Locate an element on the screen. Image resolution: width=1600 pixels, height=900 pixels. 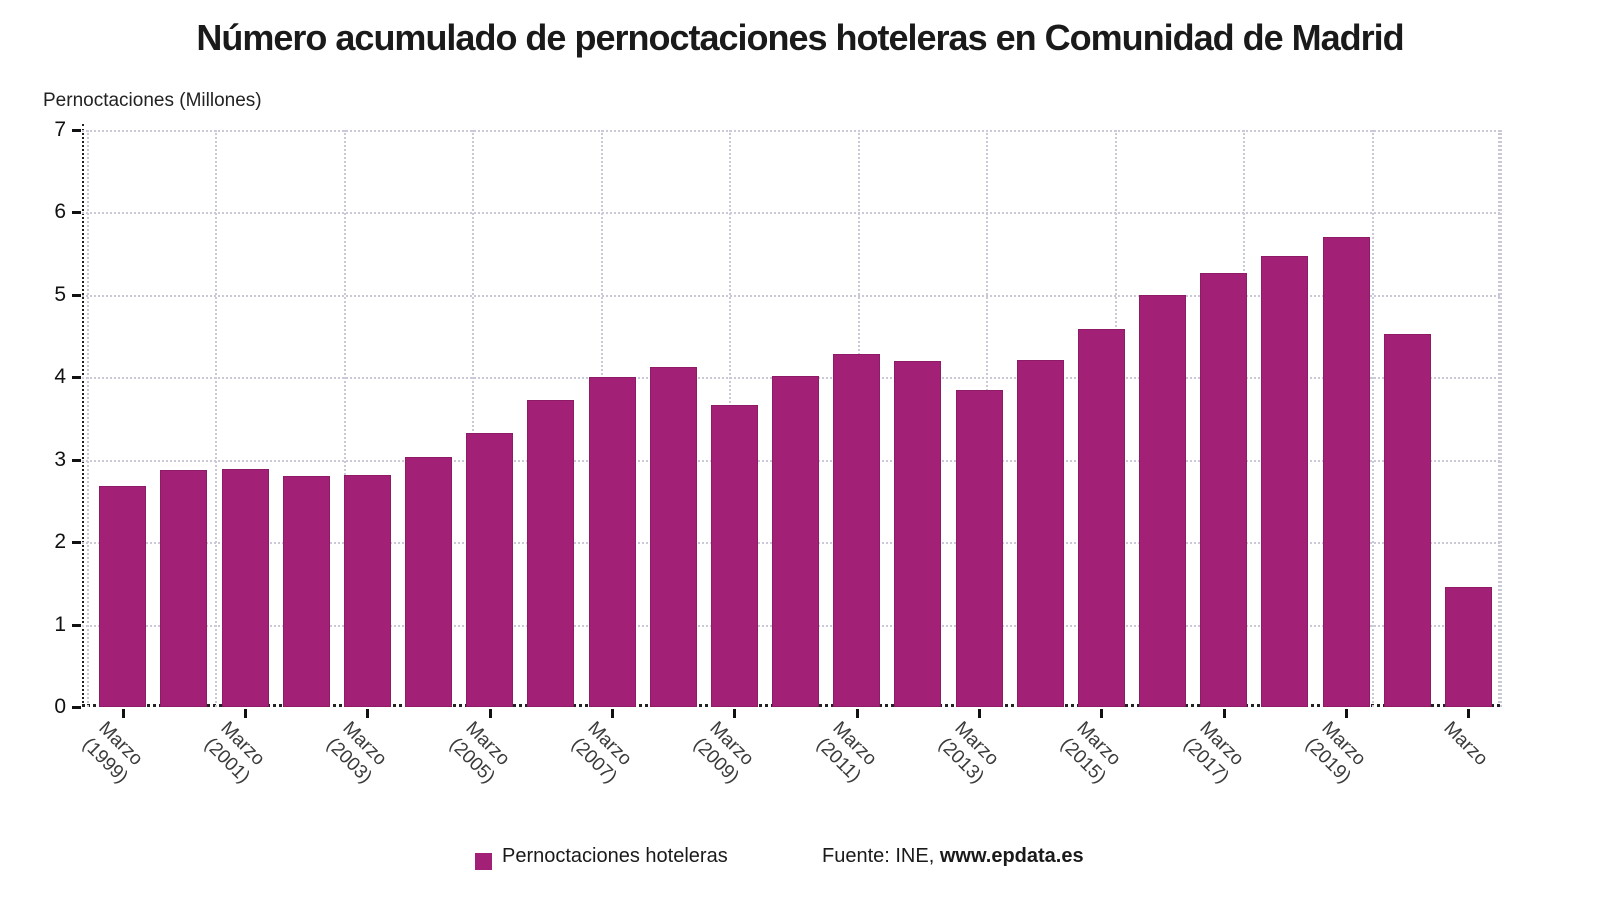
source-prefix: Fuente: INE, is located at coordinates (881, 856).